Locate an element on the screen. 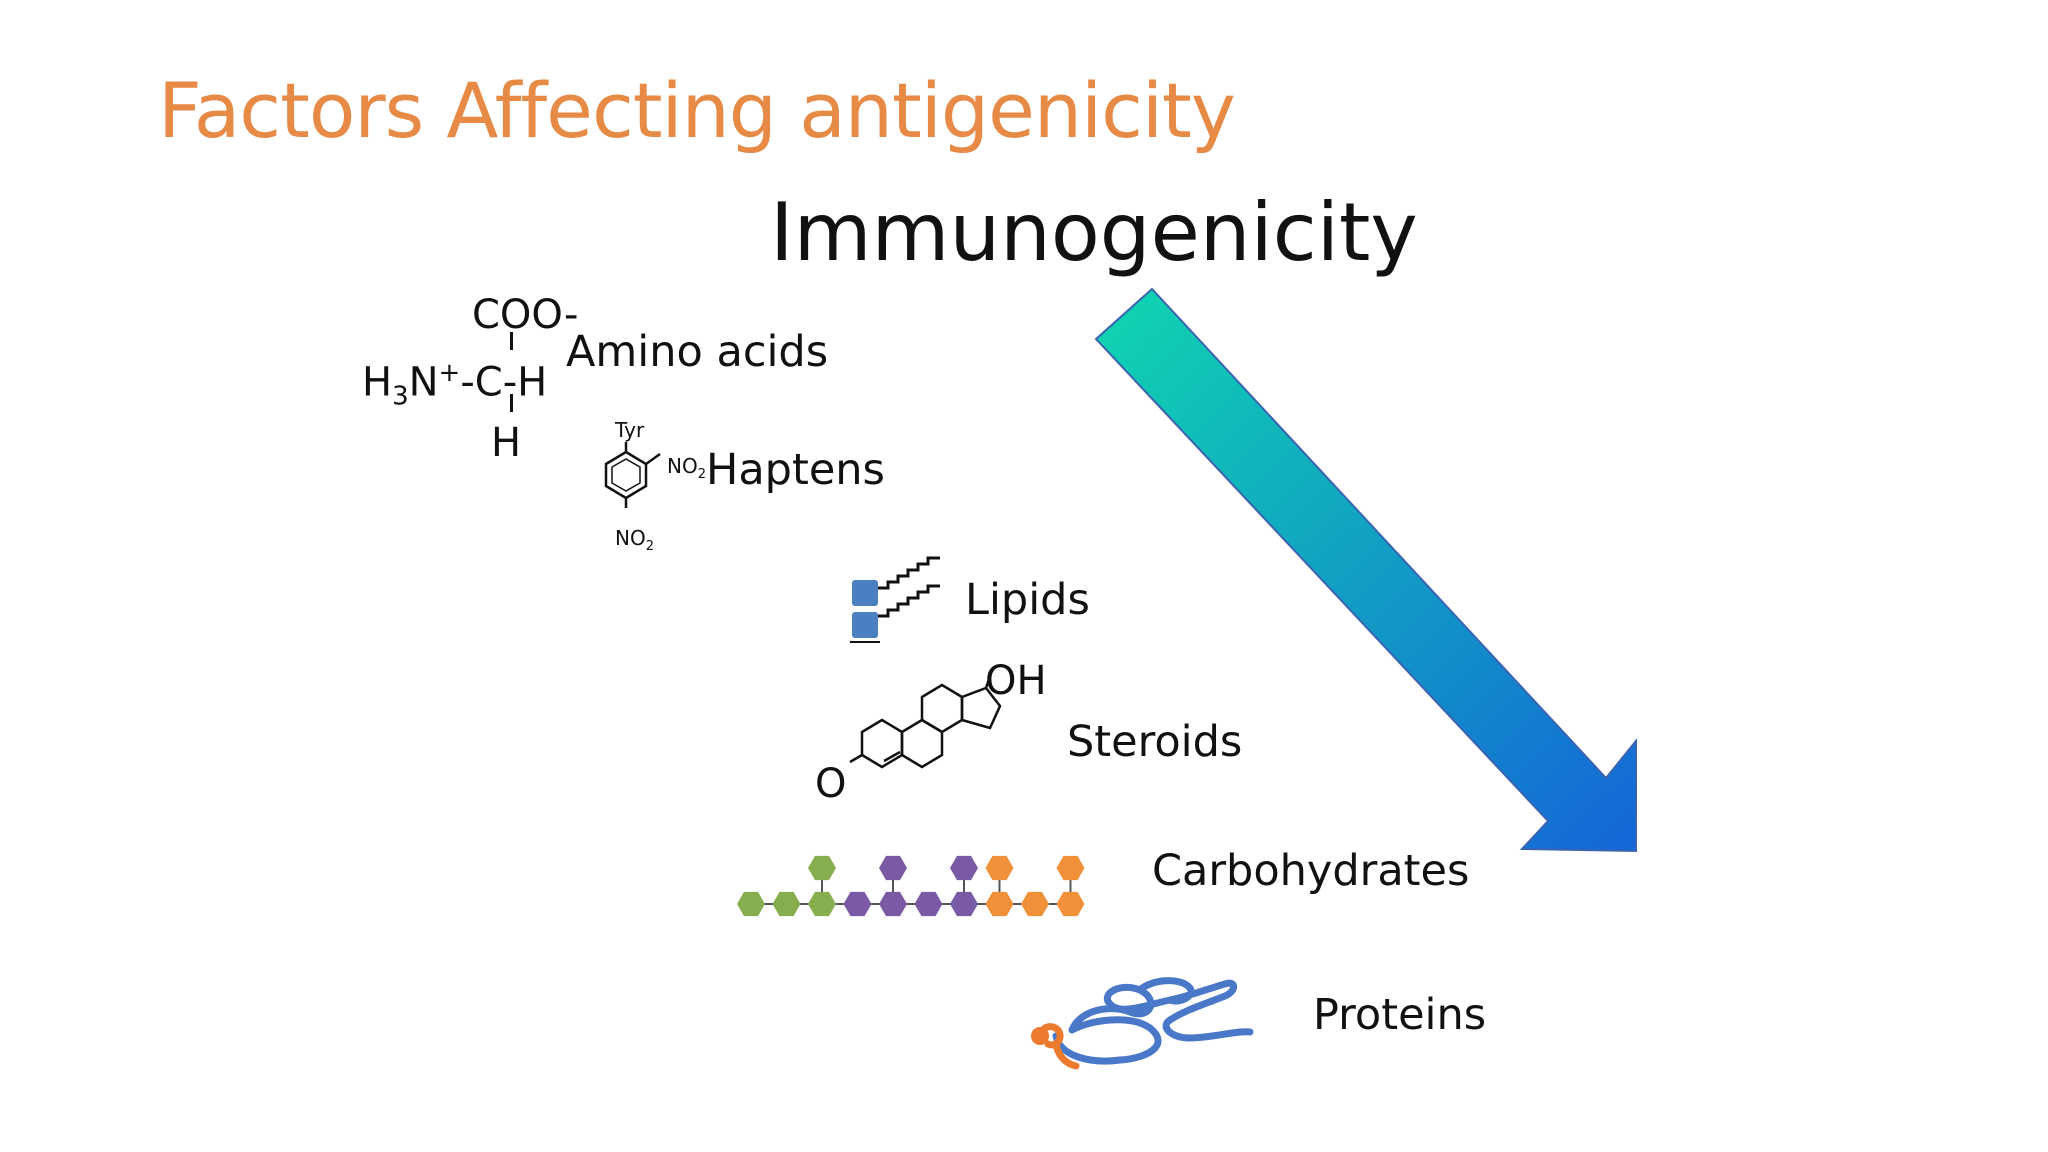 This screenshot has width=2048, height=1152. protein-backbone is located at coordinates (1153, 1021).